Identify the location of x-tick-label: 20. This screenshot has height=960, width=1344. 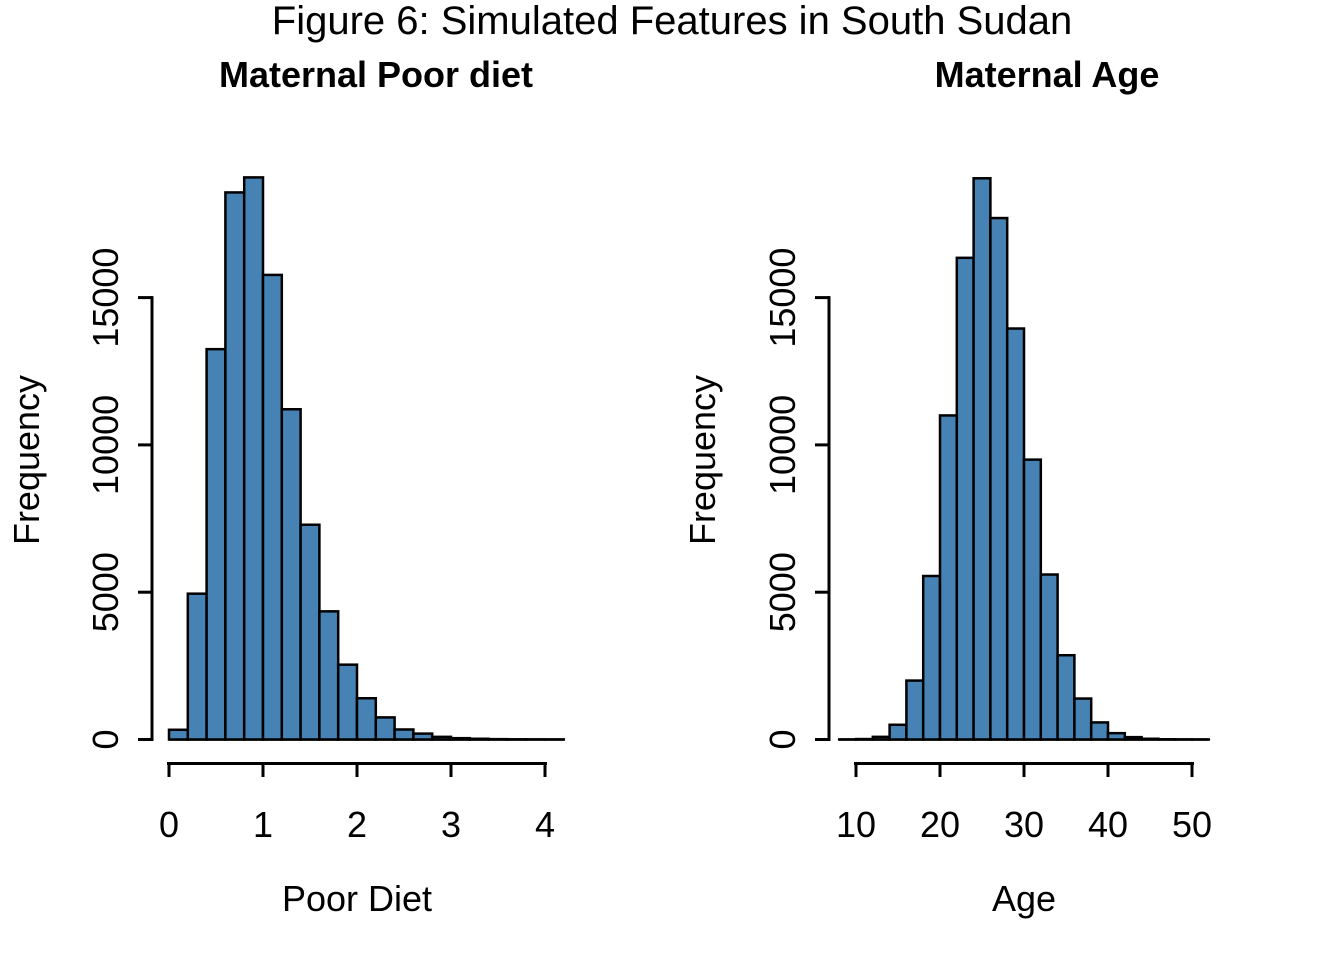
(940, 824).